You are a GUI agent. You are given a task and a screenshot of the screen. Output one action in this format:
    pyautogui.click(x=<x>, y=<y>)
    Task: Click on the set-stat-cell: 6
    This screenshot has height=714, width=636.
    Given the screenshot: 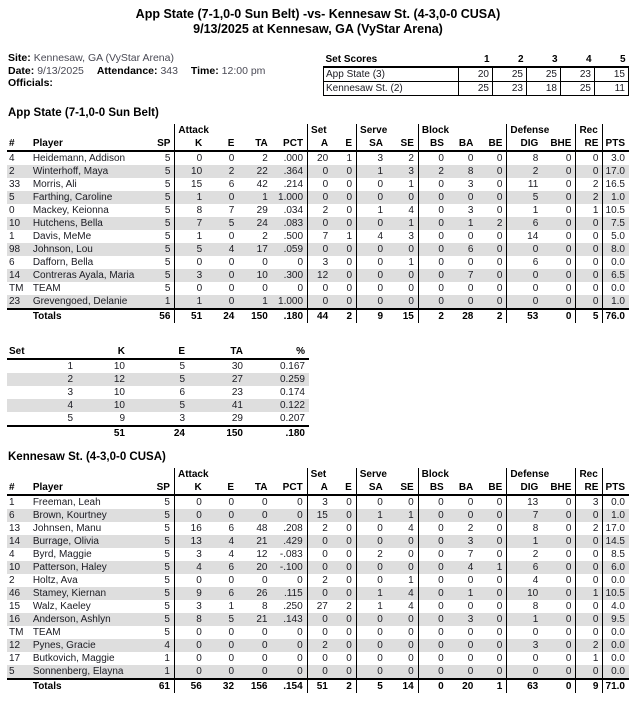 What is the action you would take?
    pyautogui.click(x=182, y=392)
    